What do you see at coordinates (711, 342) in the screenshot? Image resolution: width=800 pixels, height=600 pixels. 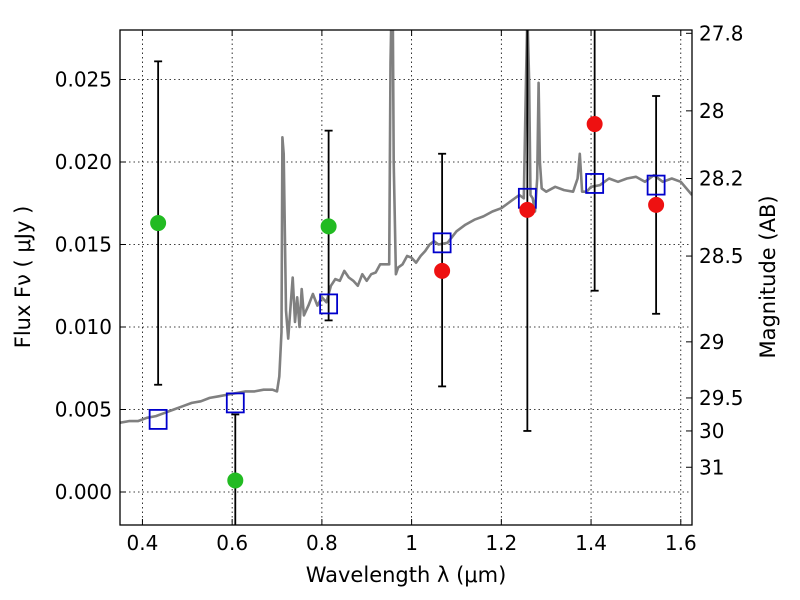 I see `right-tick-label: 29` at bounding box center [711, 342].